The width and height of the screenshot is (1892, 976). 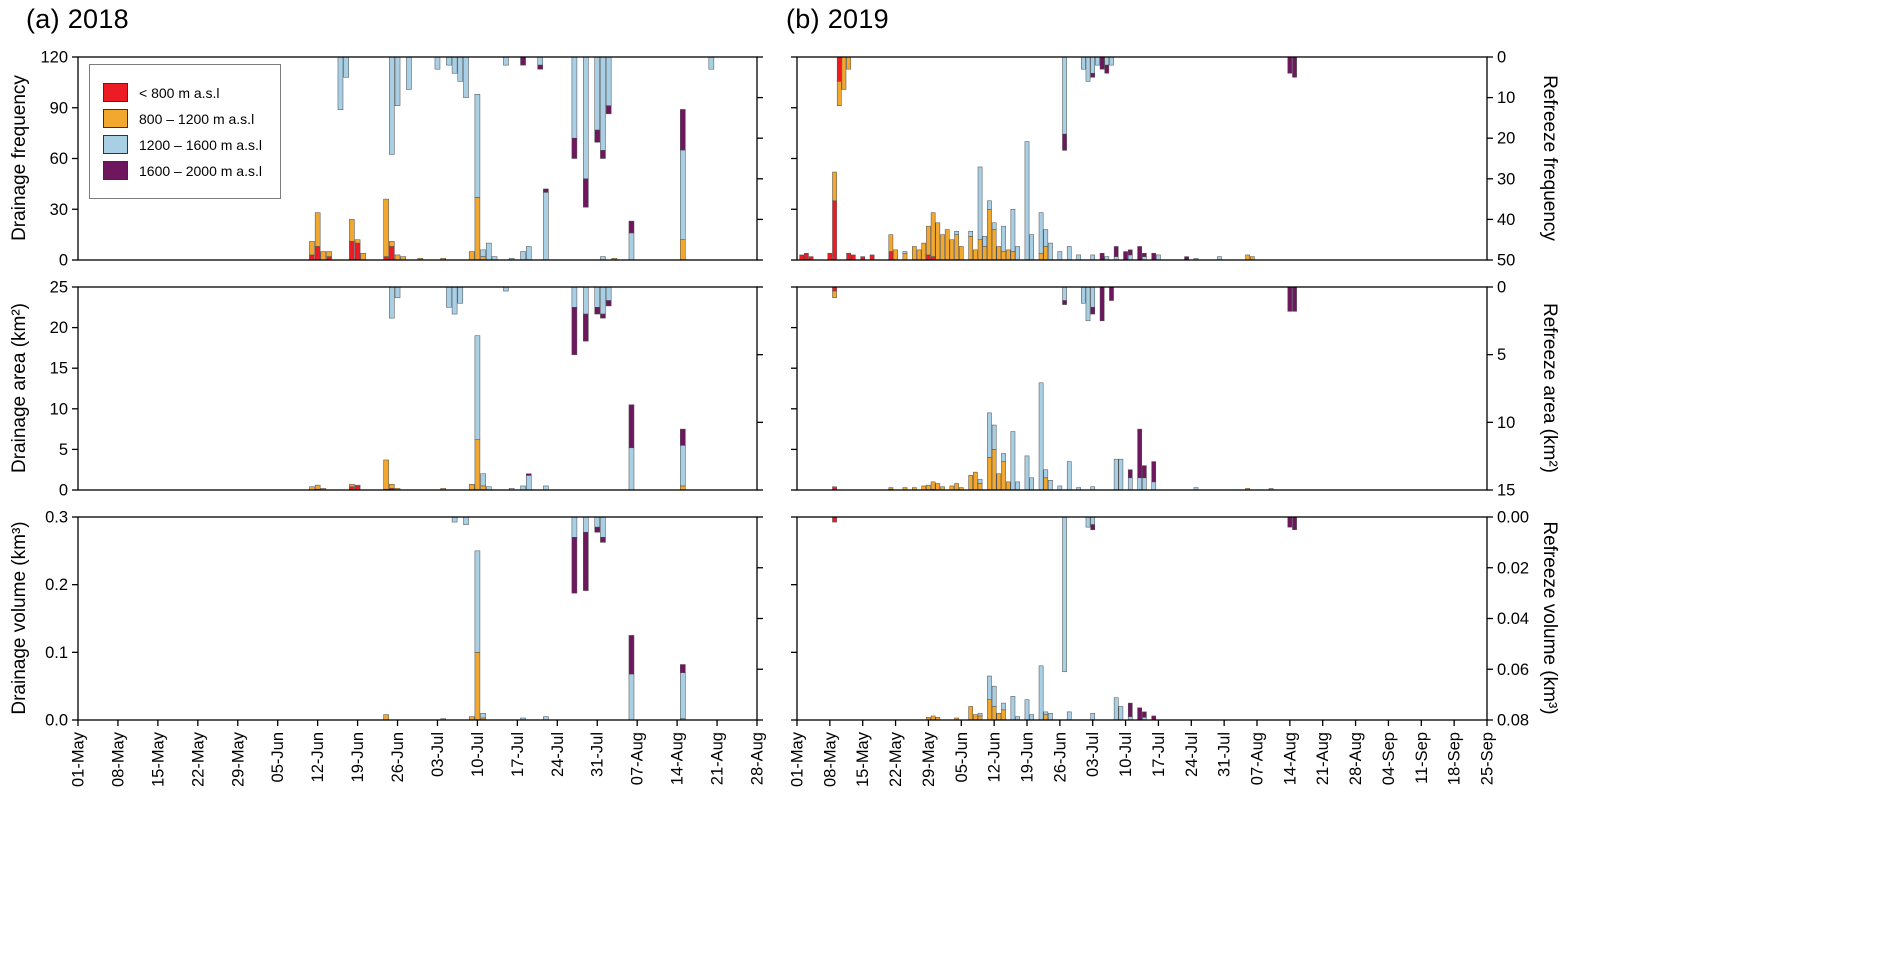 I want to click on x-tick-label: 19-Jun, so click(x=358, y=757).